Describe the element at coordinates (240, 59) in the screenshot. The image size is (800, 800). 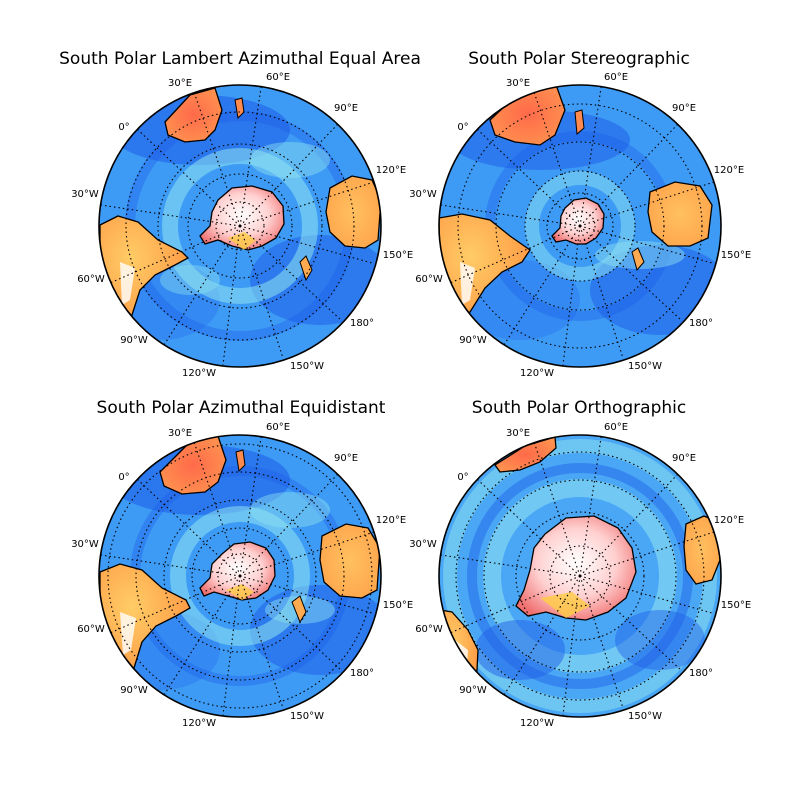
I see `panel-title: South Polar Lambert Azimuthal Equal Area` at that location.